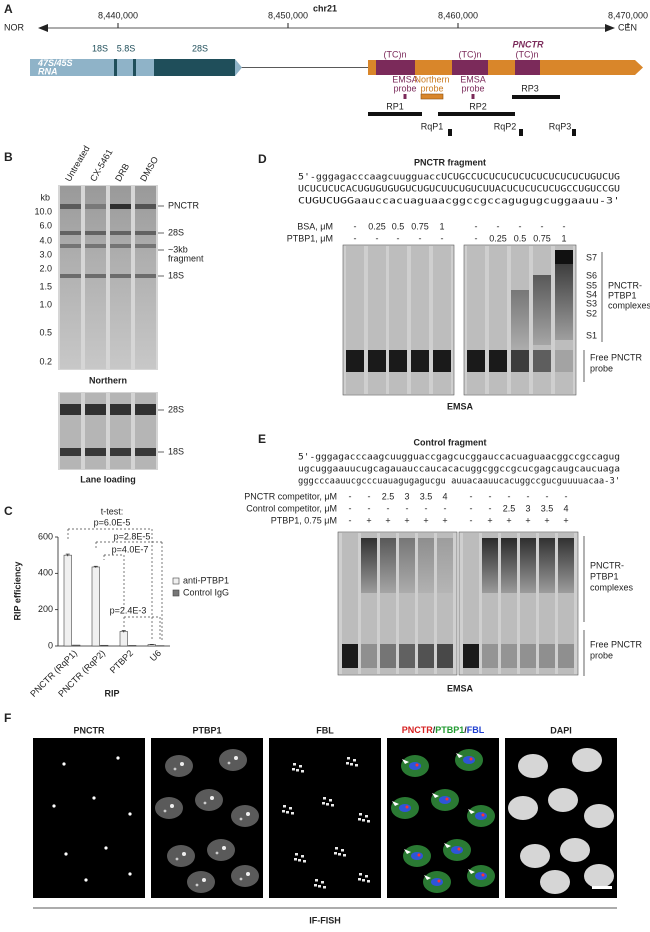 Image resolution: width=650 pixels, height=932 pixels. What do you see at coordinates (407, 565) in the screenshot?
I see `complex-smear` at bounding box center [407, 565].